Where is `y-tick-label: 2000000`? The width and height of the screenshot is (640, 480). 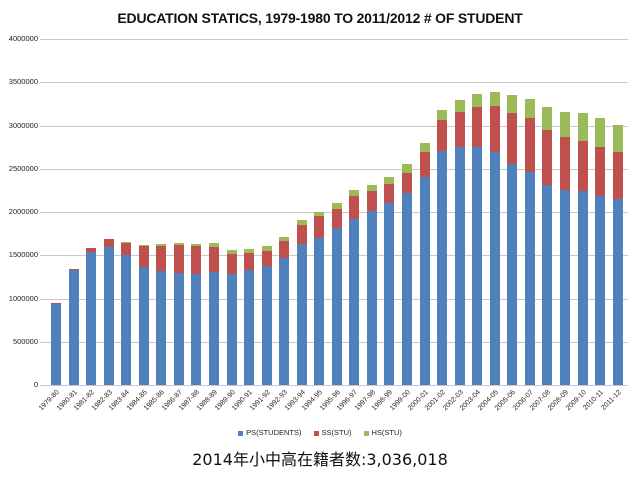
y-tick-label: 2000000 is located at coordinates (23, 211).